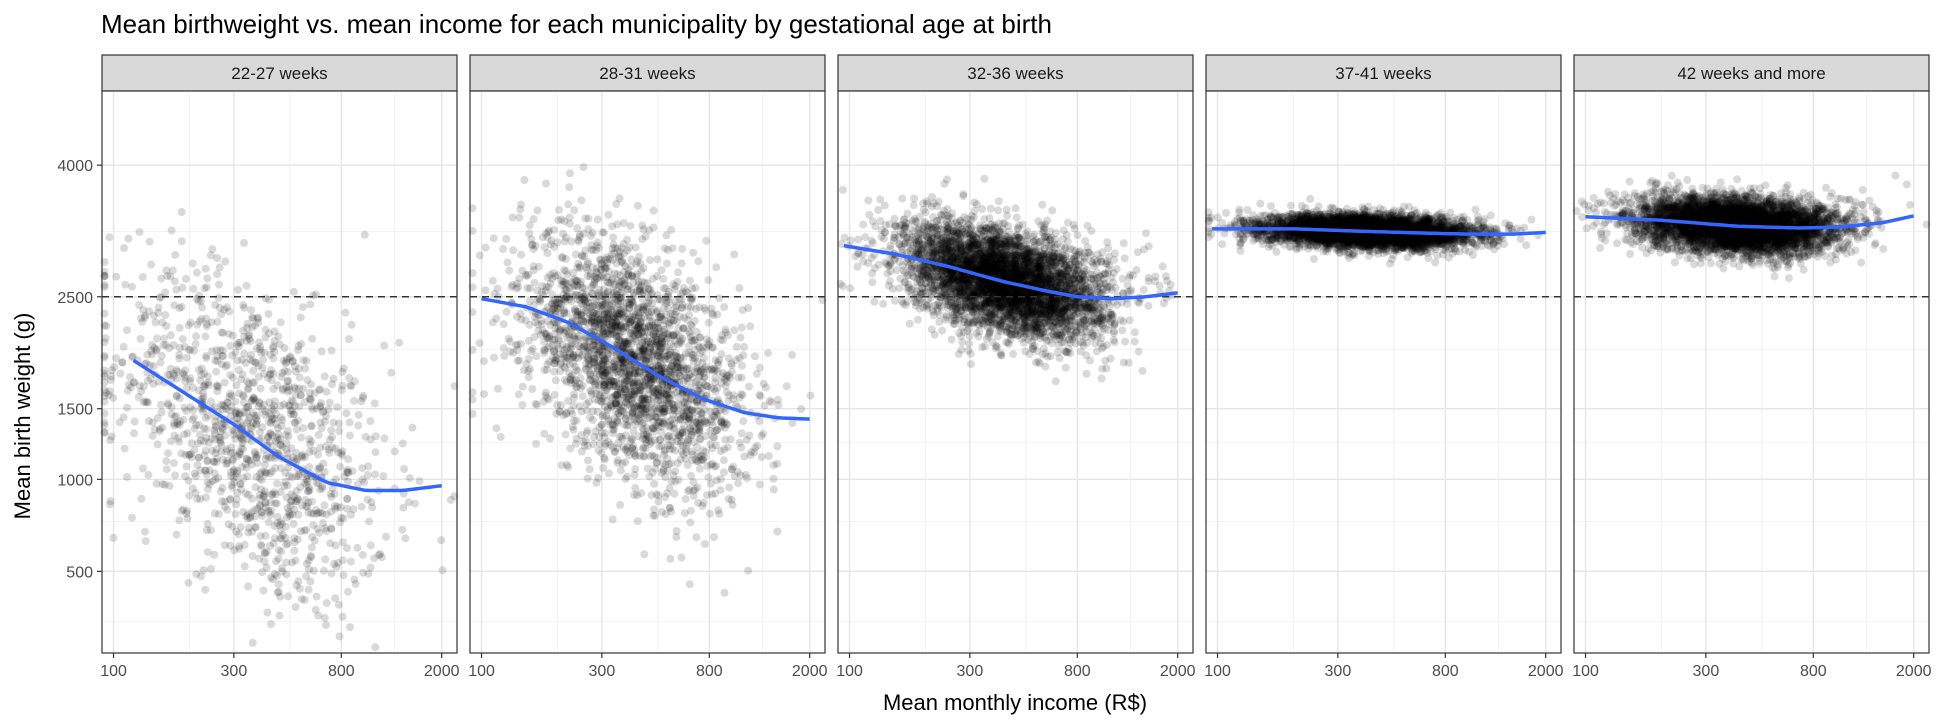 The image size is (1941, 725). What do you see at coordinates (442, 671) in the screenshot?
I see `x-tick-label: 2000` at bounding box center [442, 671].